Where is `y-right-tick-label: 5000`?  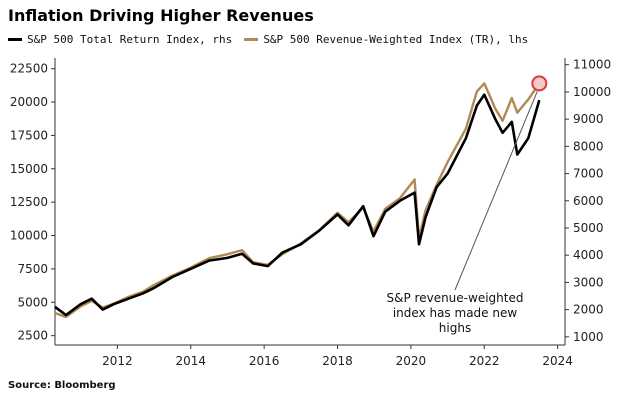 y-right-tick-label: 5000 is located at coordinates (588, 228).